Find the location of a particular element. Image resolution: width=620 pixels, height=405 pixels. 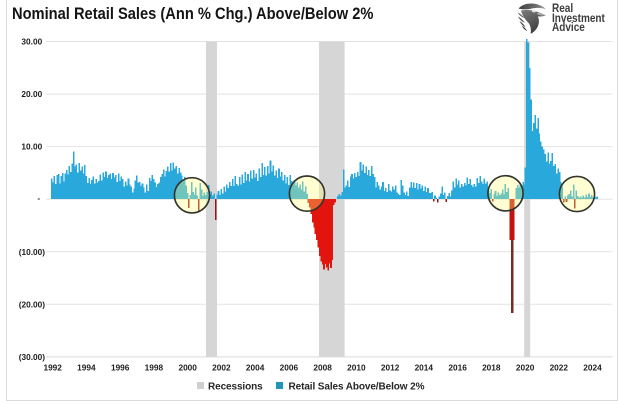

svg-text: (20.00) is located at coordinates (32, 304).